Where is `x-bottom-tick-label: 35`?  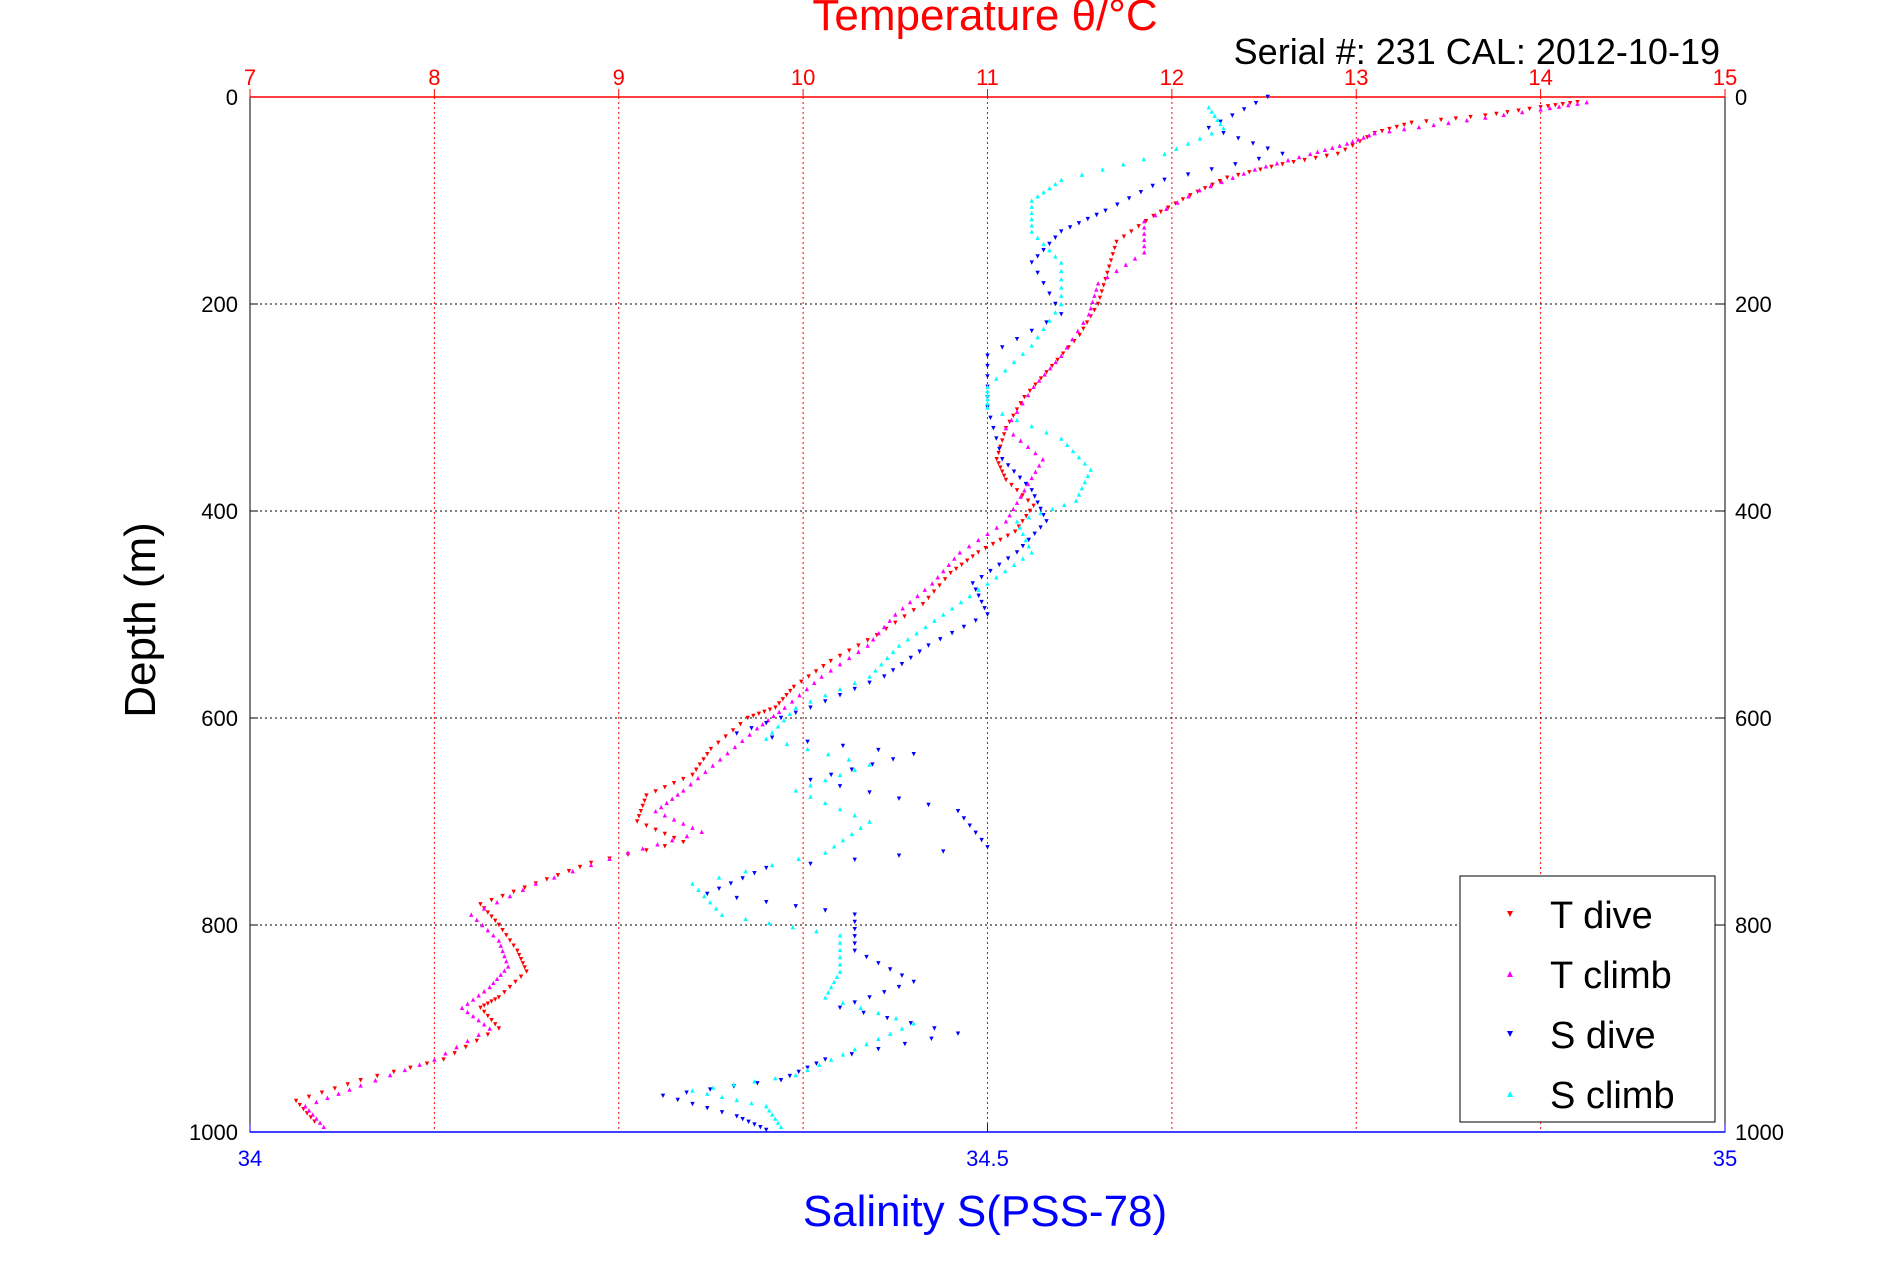
x-bottom-tick-label: 35 is located at coordinates (1725, 1158).